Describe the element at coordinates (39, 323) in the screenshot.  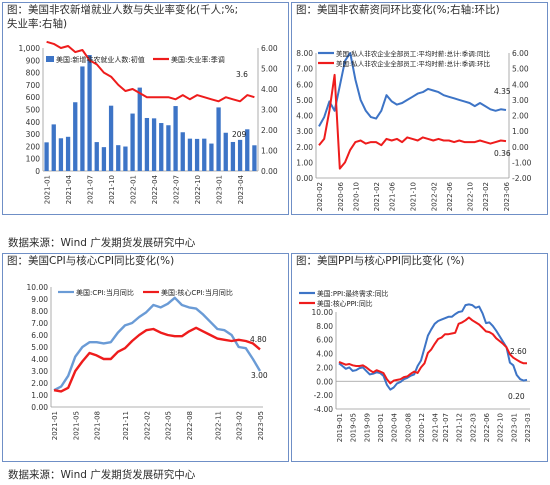
I see `y-tick-label: 7.00` at that location.